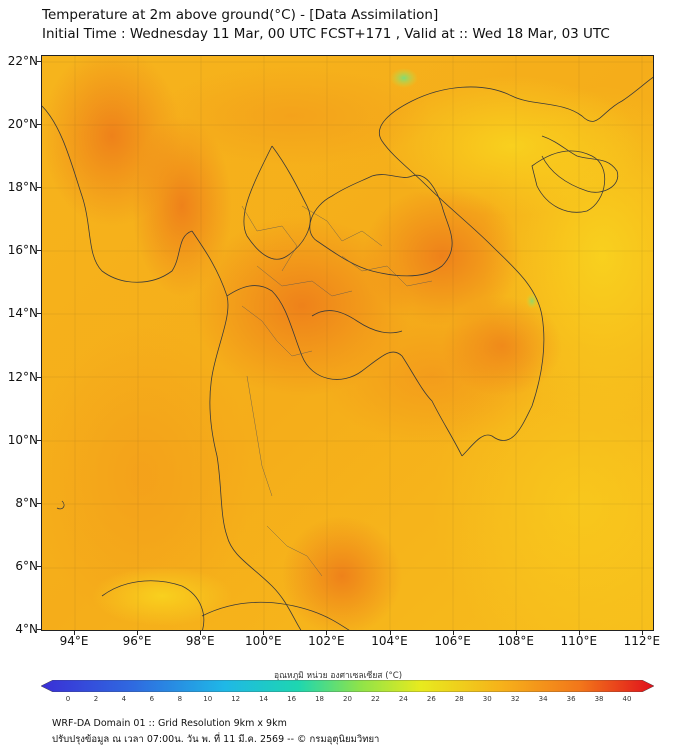 The height and width of the screenshot is (756, 676). Describe the element at coordinates (579, 641) in the screenshot. I see `lon-label: 110°E` at that location.